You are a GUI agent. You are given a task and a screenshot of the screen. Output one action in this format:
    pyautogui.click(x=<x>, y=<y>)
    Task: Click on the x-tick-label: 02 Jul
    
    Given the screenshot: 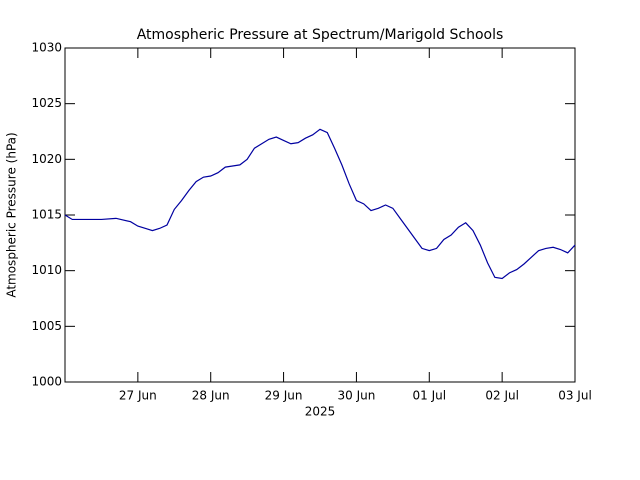 What is the action you would take?
    pyautogui.click(x=502, y=396)
    